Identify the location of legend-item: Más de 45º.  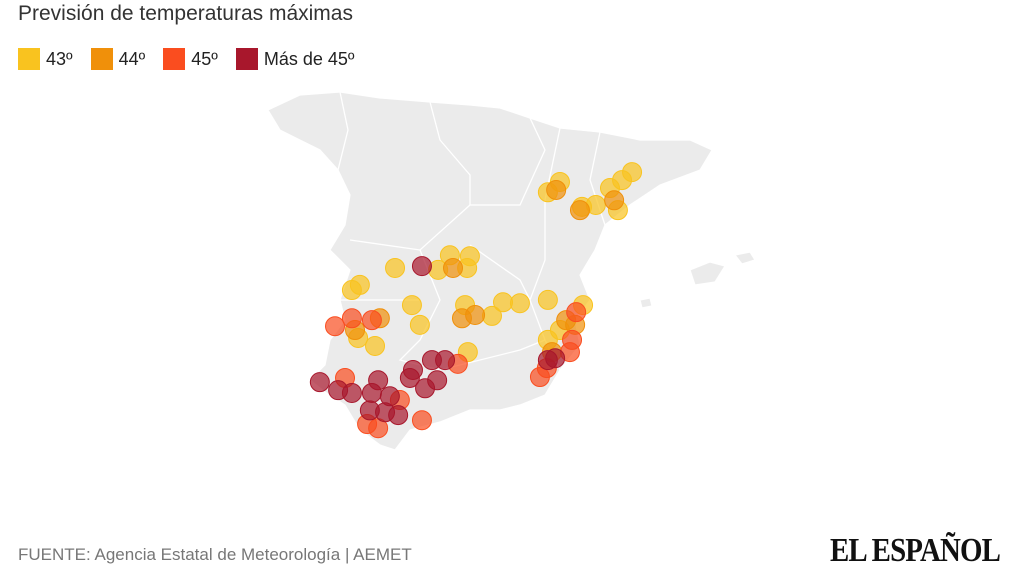
(295, 59).